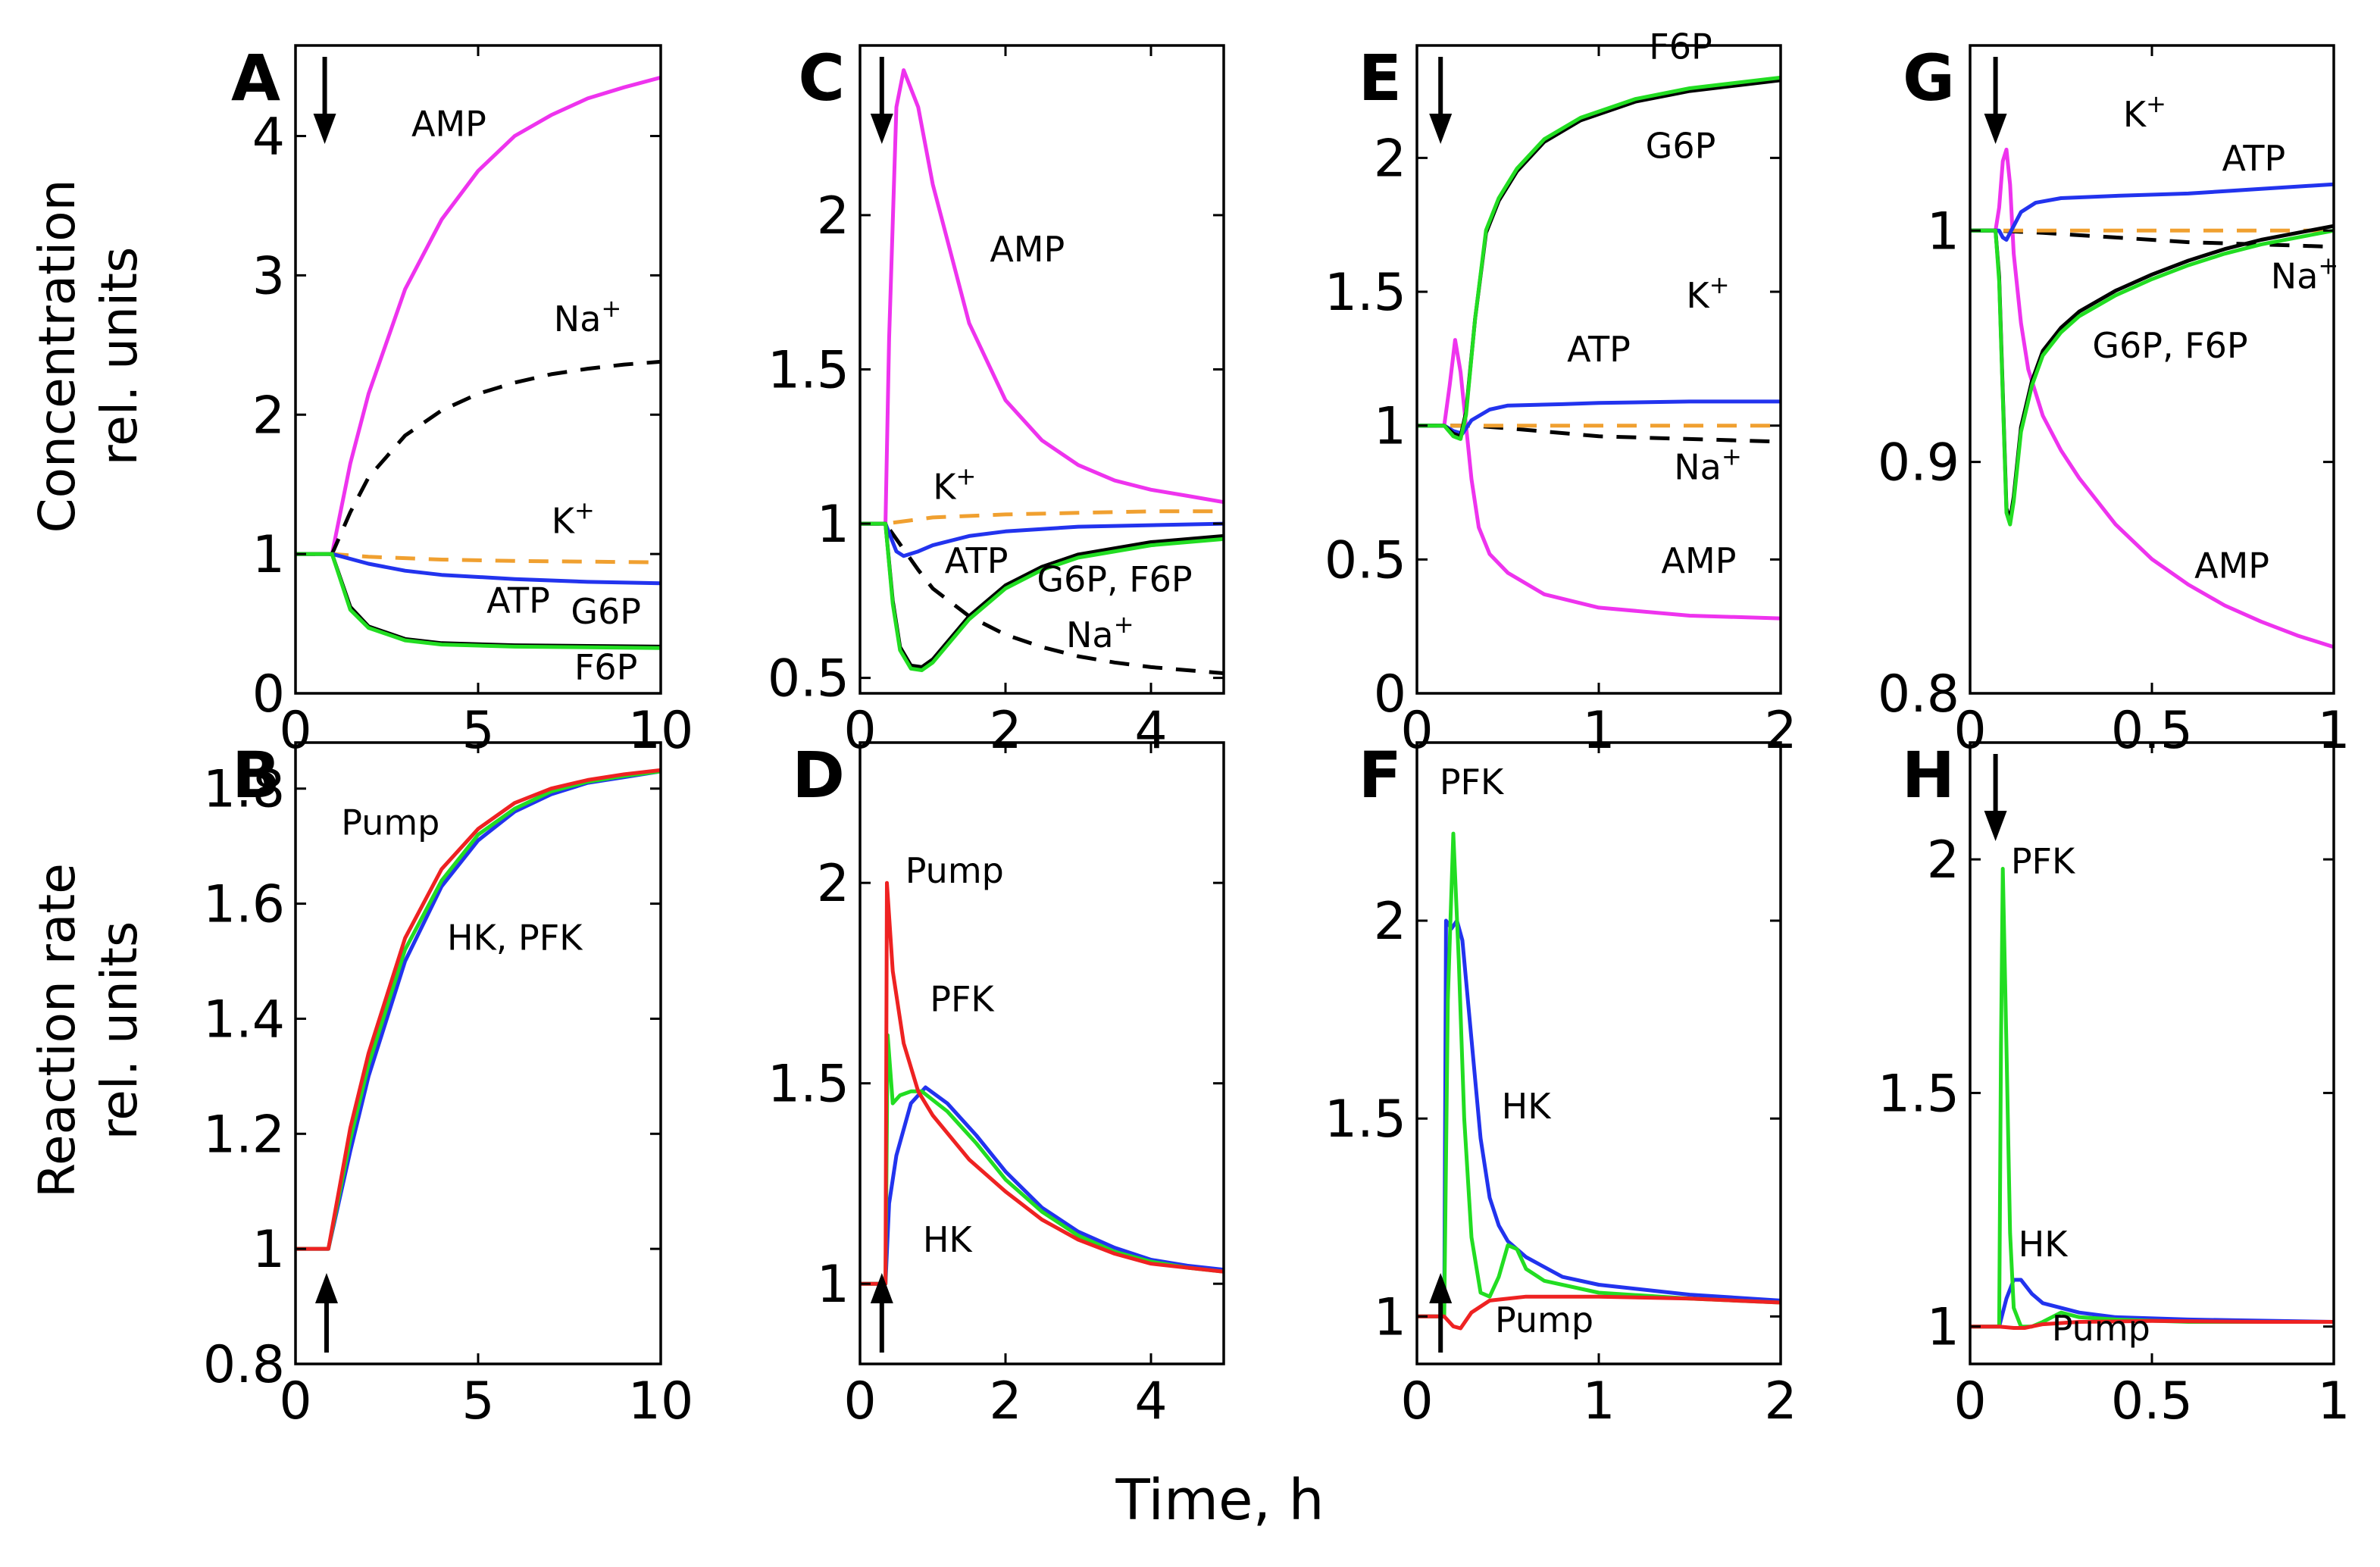 This screenshot has height=1567, width=2380. I want to click on series-group-e, so click(1599, 348).